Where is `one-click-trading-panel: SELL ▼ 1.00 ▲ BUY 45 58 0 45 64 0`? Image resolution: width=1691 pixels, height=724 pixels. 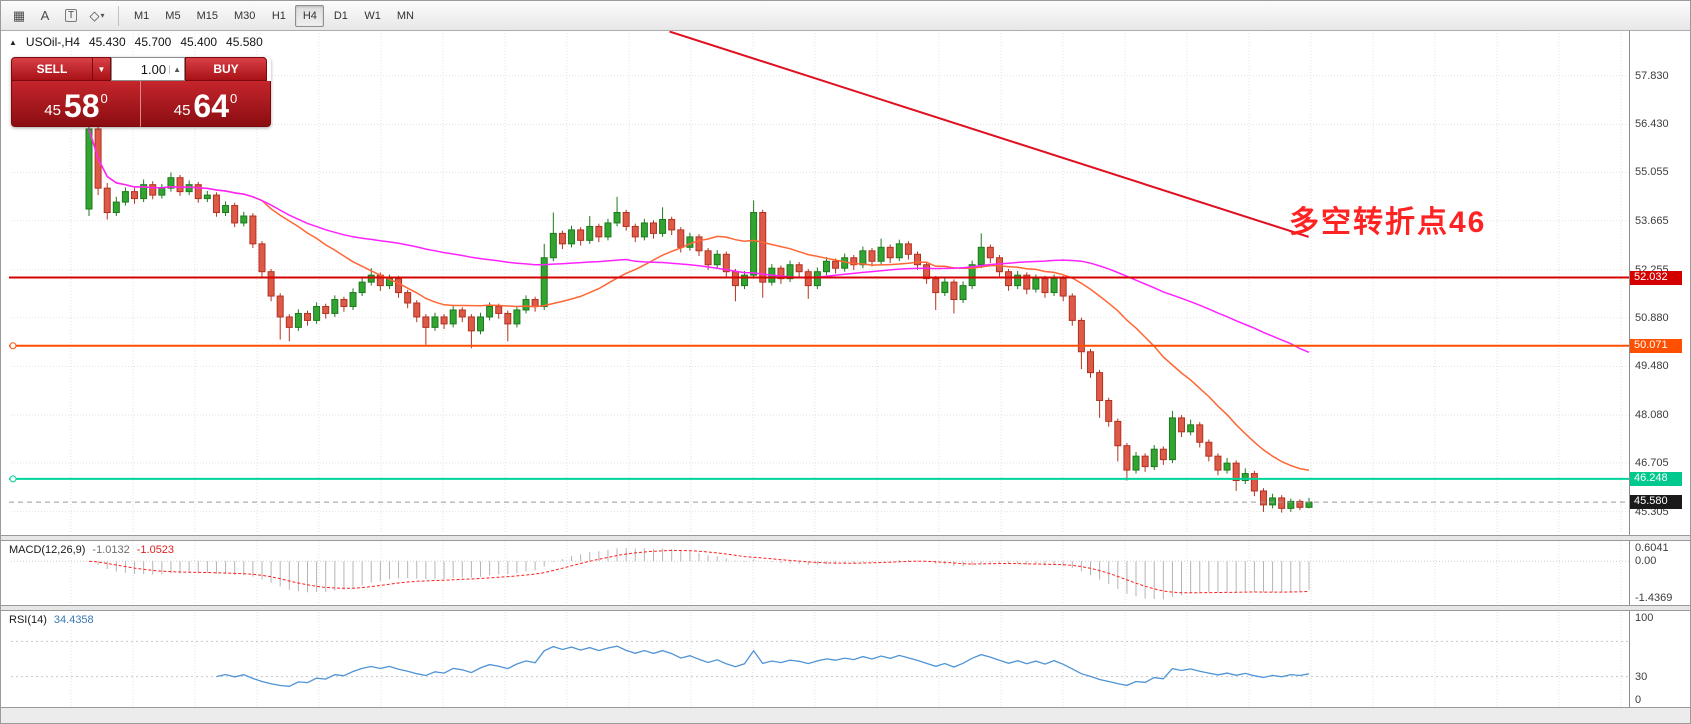
one-click-trading-panel: SELL ▼ 1.00 ▲ BUY 45 58 0 45 64 0 is located at coordinates (141, 92).